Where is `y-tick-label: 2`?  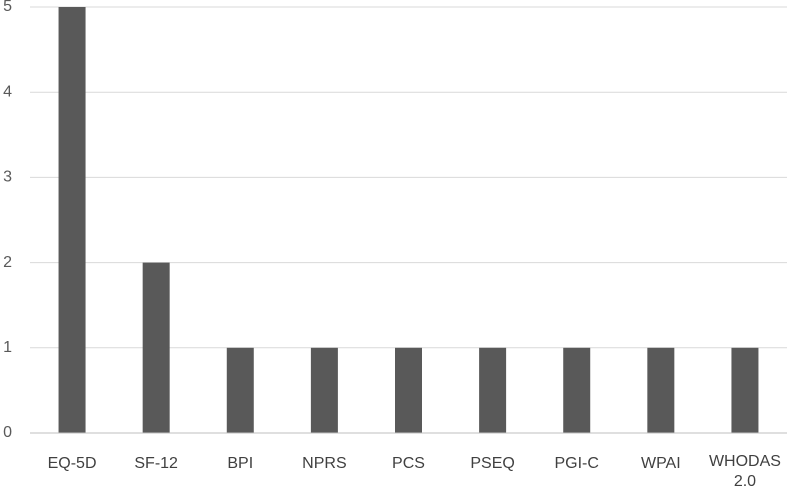
y-tick-label: 2 is located at coordinates (7, 262).